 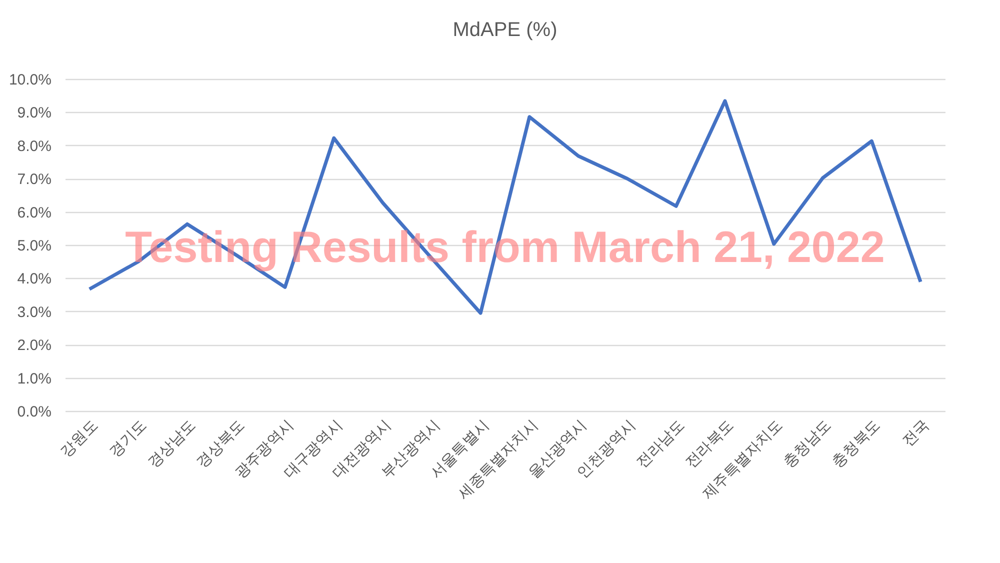 I want to click on y-tick-label: 7.0%, so click(x=34, y=179).